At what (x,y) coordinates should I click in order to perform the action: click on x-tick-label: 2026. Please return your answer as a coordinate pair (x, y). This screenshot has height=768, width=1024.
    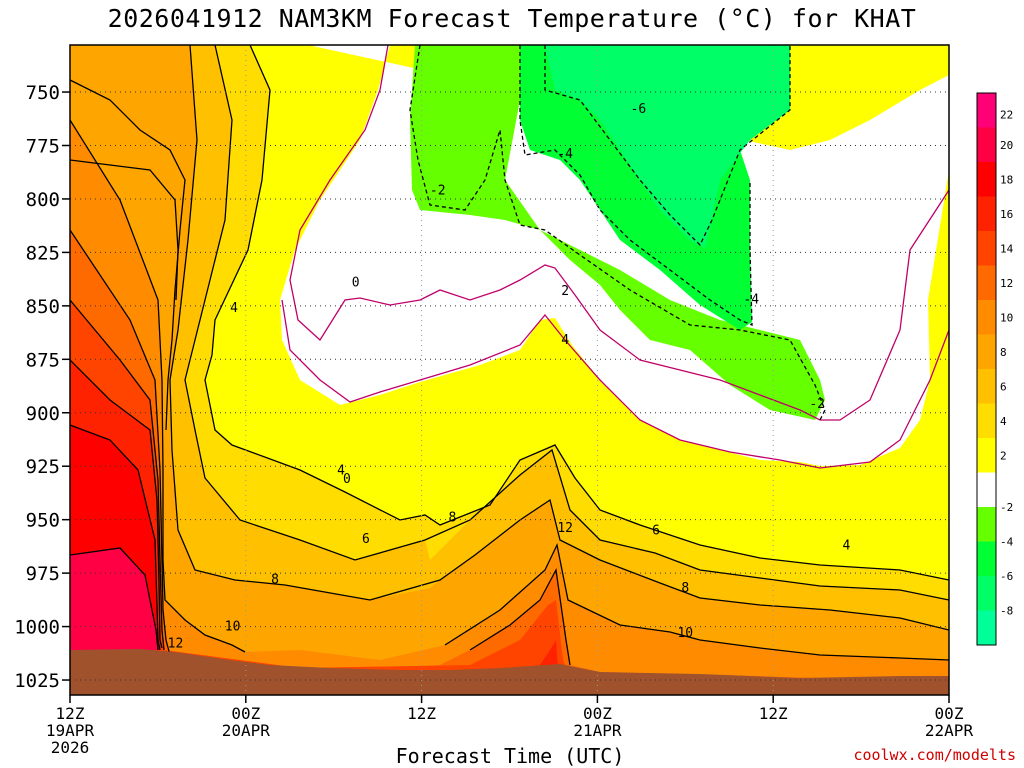
    Looking at the image, I should click on (70, 747).